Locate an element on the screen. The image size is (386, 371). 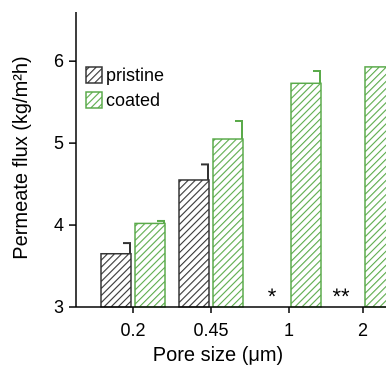
bar-coated-0.2 is located at coordinates (150, 265).